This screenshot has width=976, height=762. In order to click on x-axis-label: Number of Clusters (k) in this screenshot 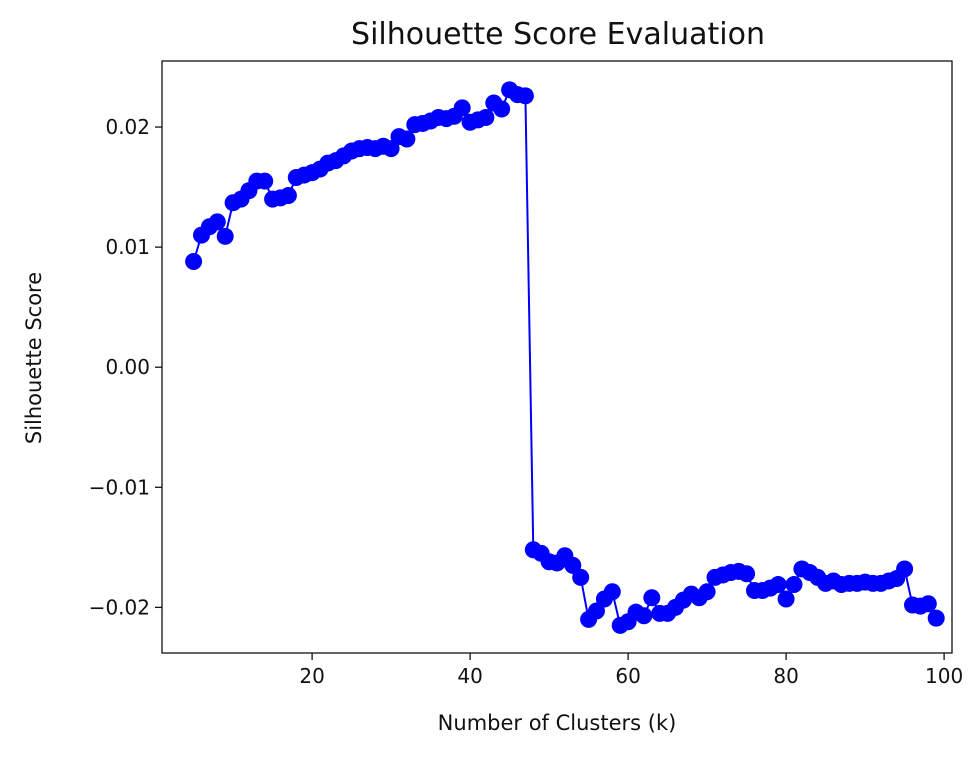, I will do `click(557, 723)`.